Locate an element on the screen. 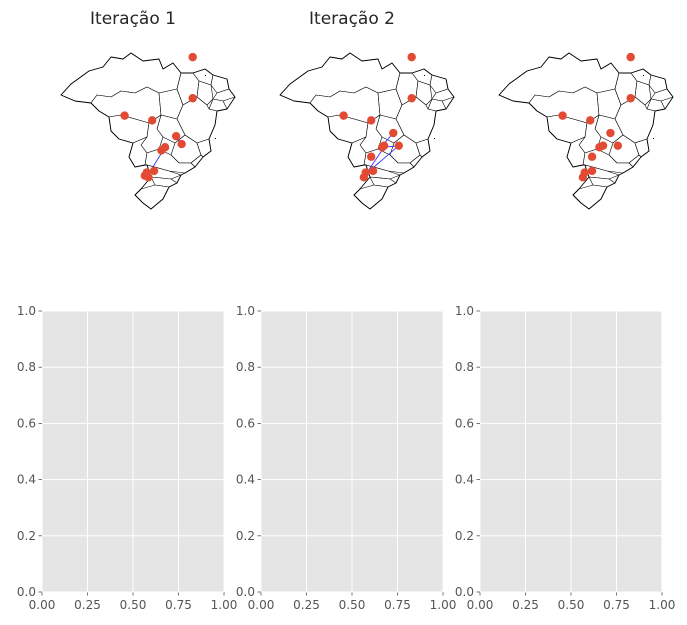 Image resolution: width=687 pixels, height=625 pixels. map-panel-2: Iteração 2 is located at coordinates (367, 109).